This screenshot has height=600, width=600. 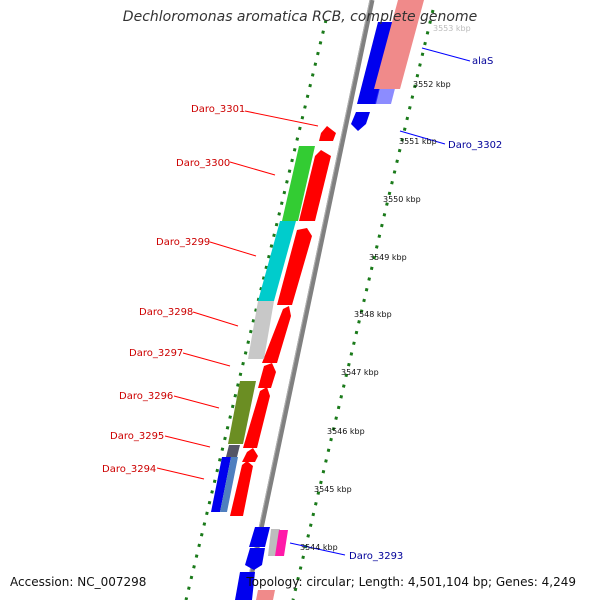 I want to click on gene-label-daro-3298: Daro_3298, so click(x=166, y=312).